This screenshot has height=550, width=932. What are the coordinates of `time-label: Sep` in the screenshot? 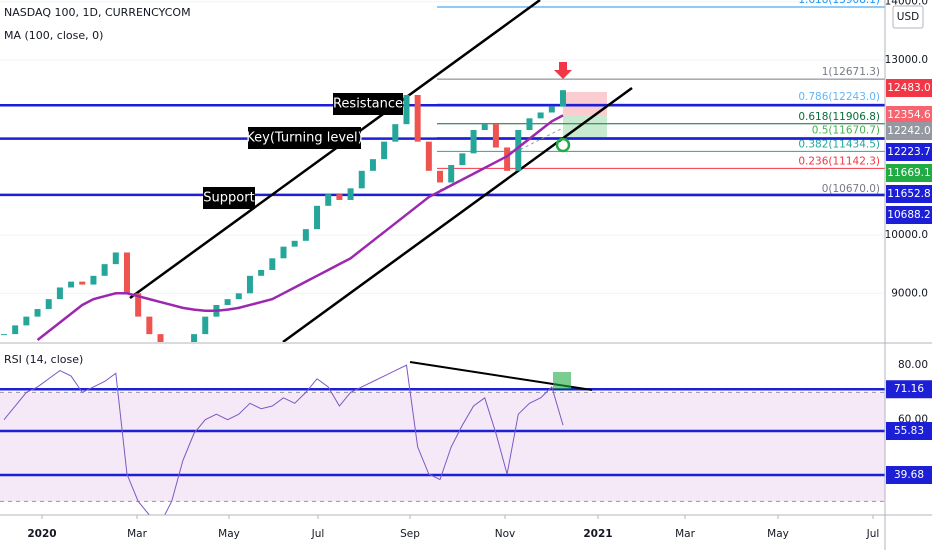 It's located at (410, 534).